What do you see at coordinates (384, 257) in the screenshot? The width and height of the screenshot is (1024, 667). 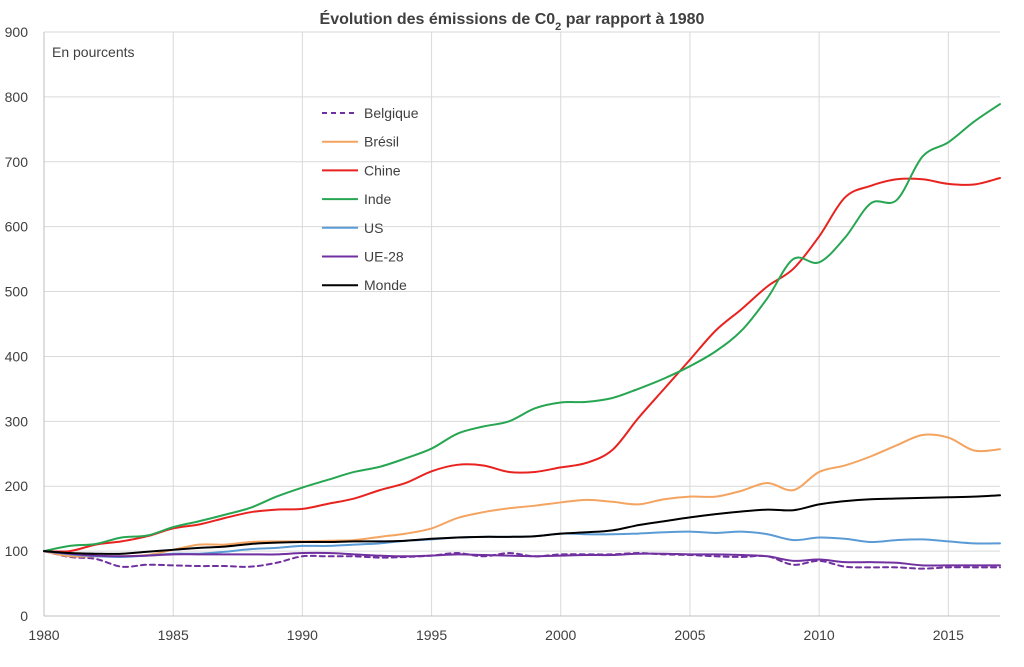 I see `legend-label-ue-28: UE-28` at bounding box center [384, 257].